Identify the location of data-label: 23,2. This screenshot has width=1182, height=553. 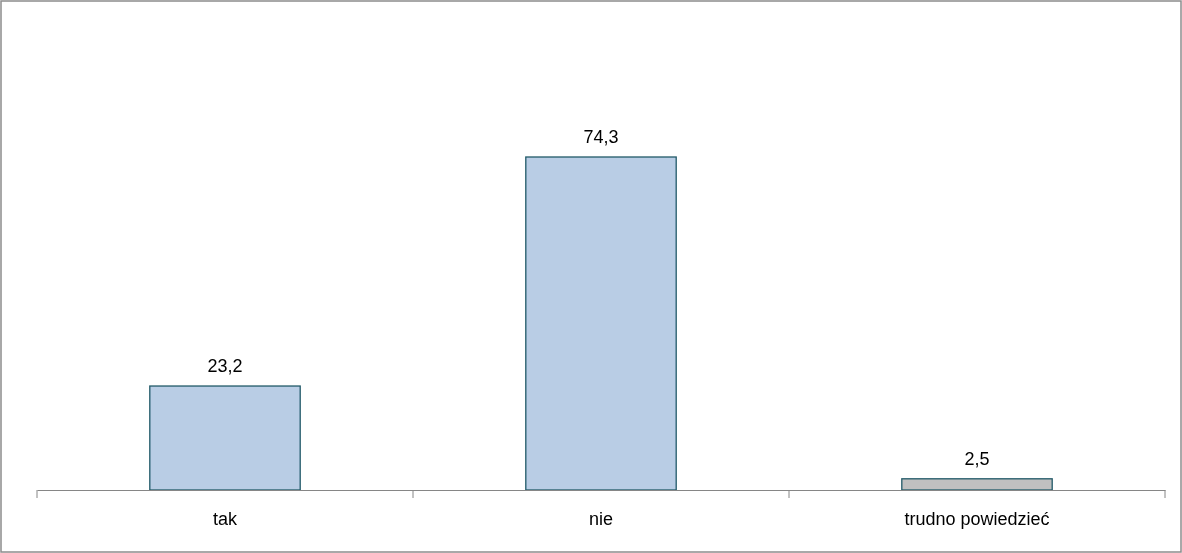
(225, 366).